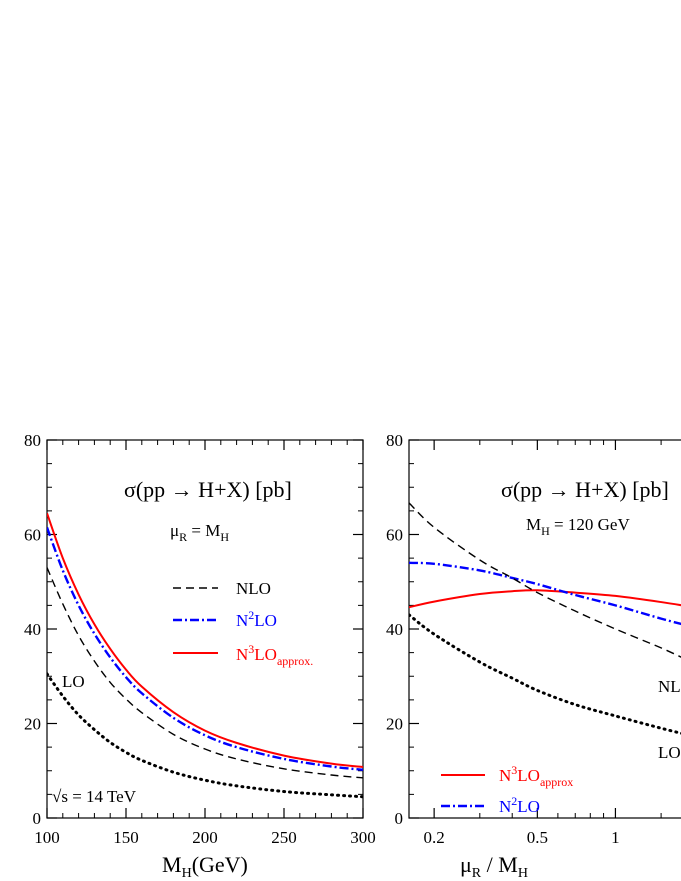  Describe the element at coordinates (545, 599) in the screenshot. I see `right-series-n-lo-approx` at that location.